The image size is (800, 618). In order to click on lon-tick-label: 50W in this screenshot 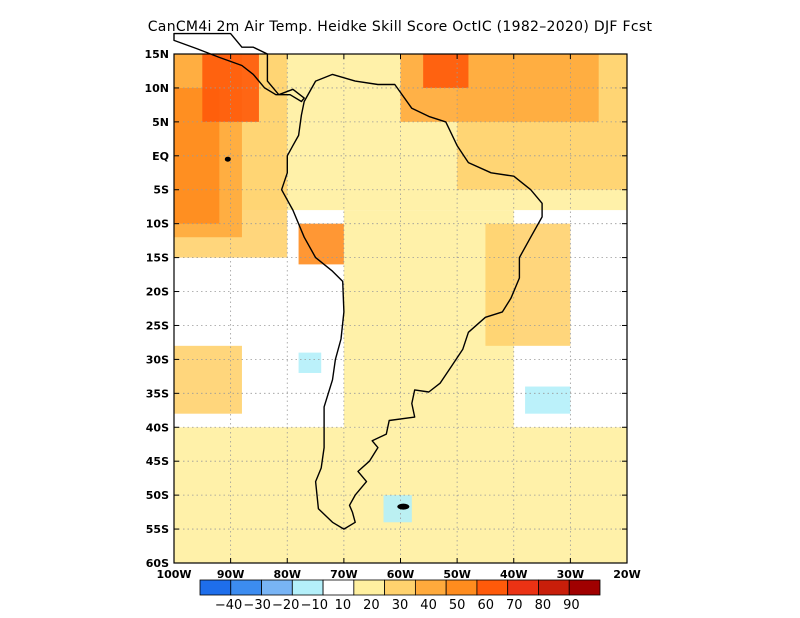, I will do `click(456, 574)`.